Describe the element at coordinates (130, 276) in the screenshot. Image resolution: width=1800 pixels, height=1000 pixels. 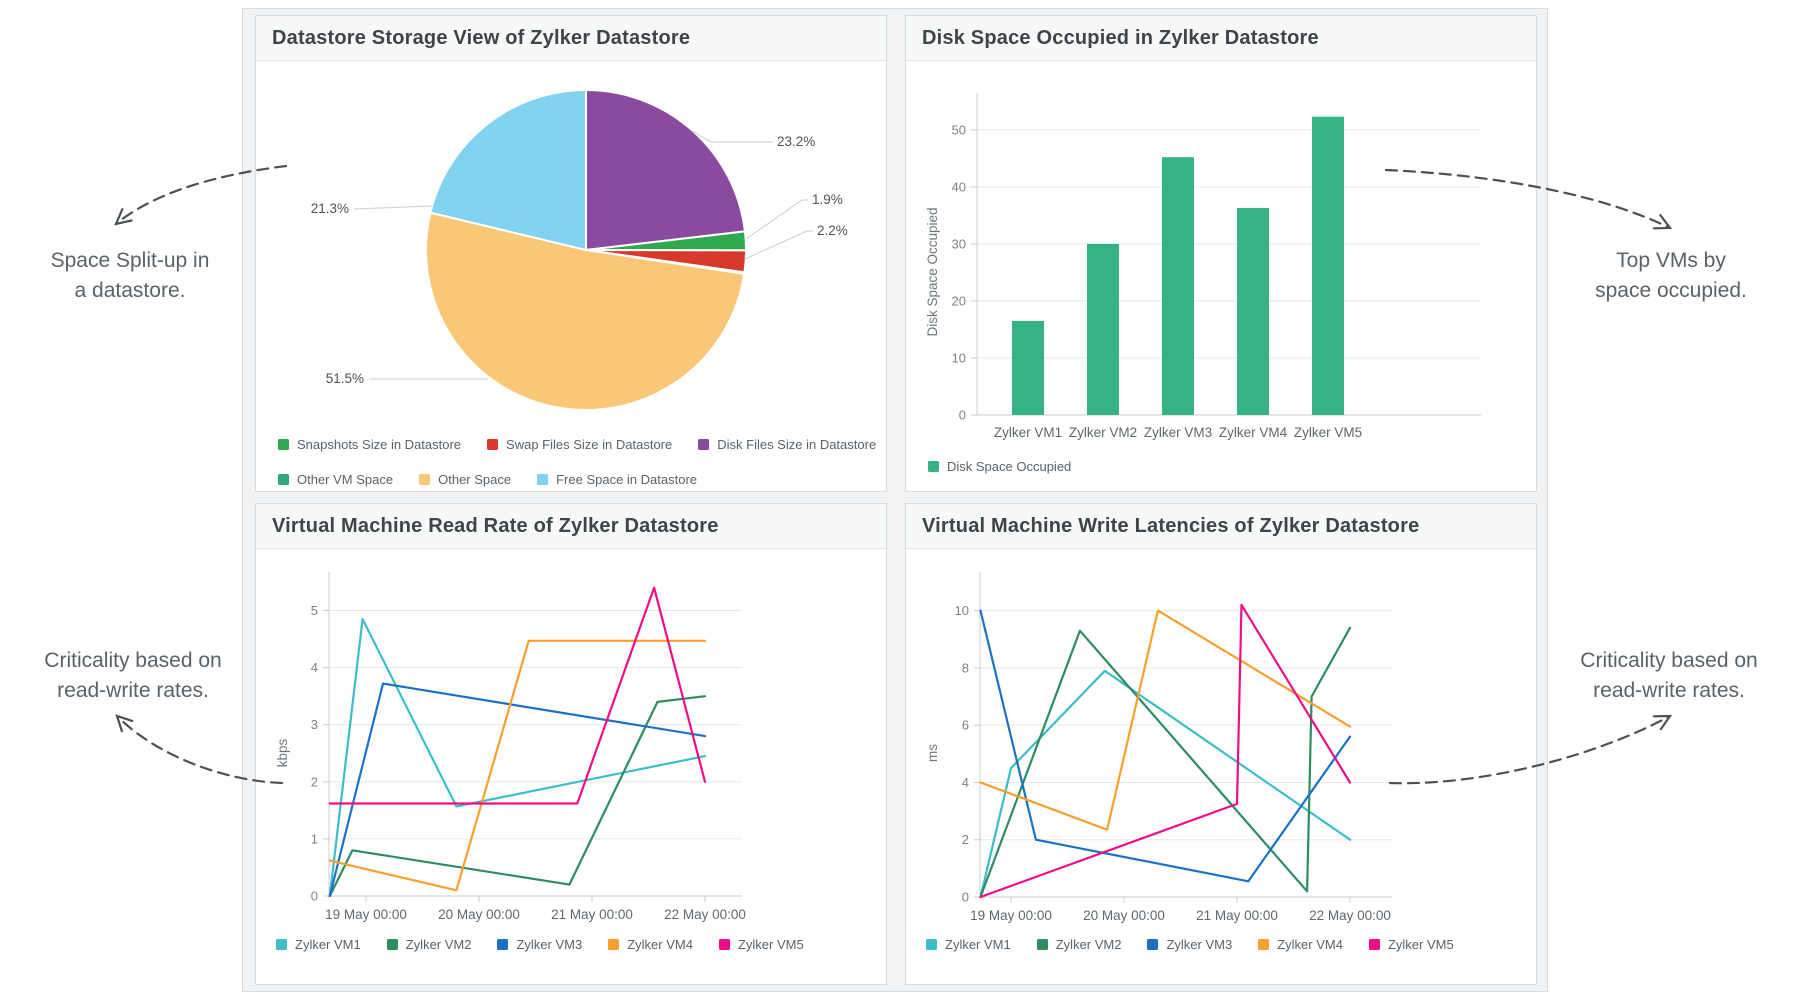
I see `annotation-space-splitup: Space Split-up in a datastore.` at that location.